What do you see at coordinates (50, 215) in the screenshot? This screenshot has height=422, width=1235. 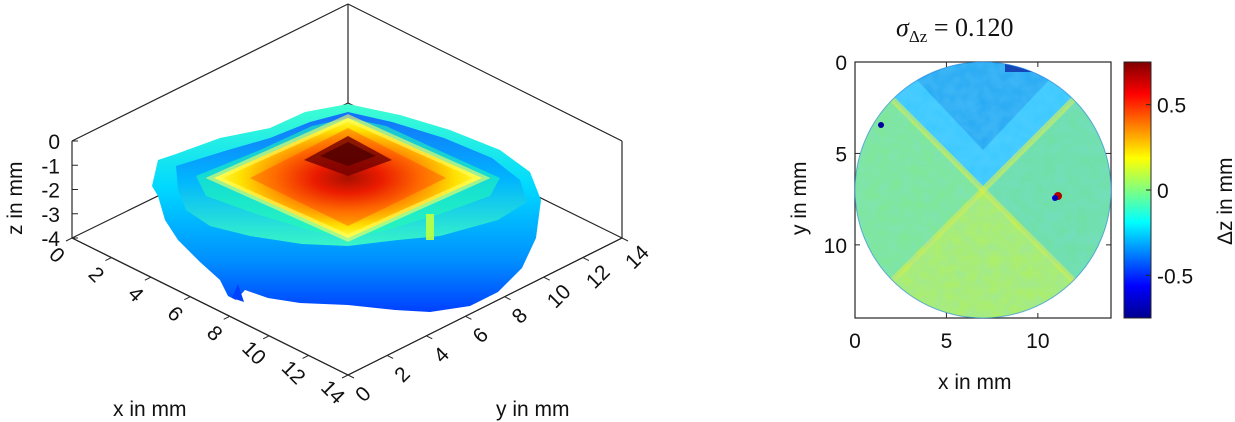 I see `surface-ztick-label: -3` at bounding box center [50, 215].